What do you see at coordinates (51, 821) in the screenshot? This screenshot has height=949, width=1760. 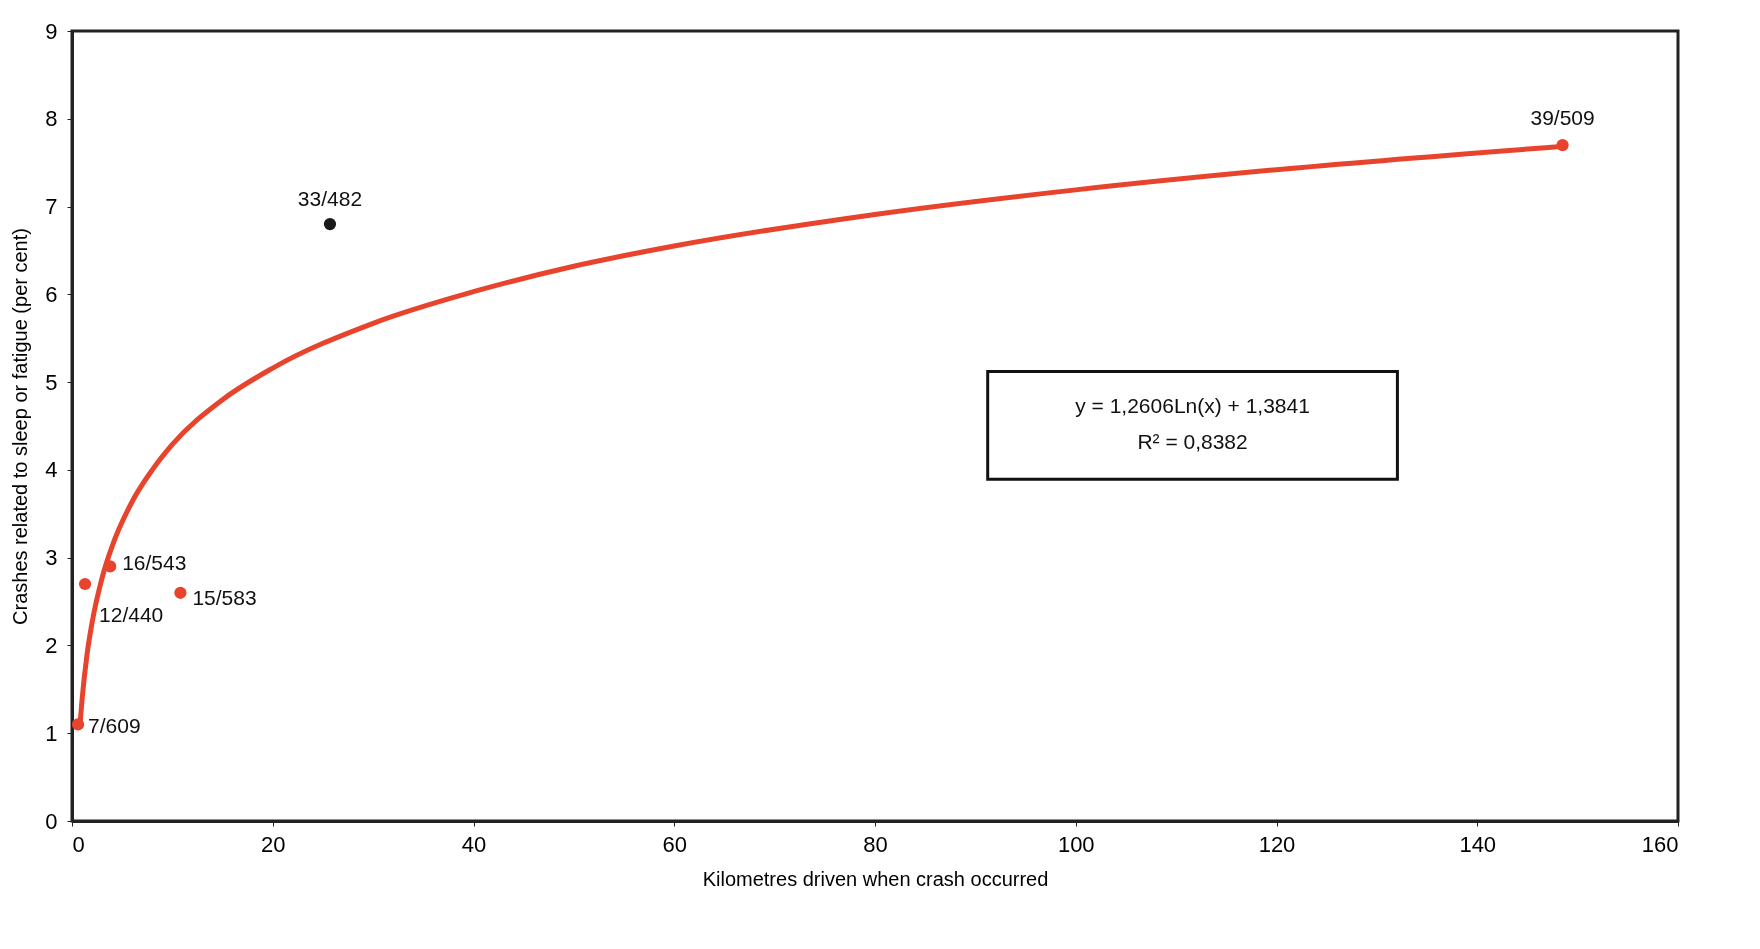 I see `y-tick-label: 0` at bounding box center [51, 821].